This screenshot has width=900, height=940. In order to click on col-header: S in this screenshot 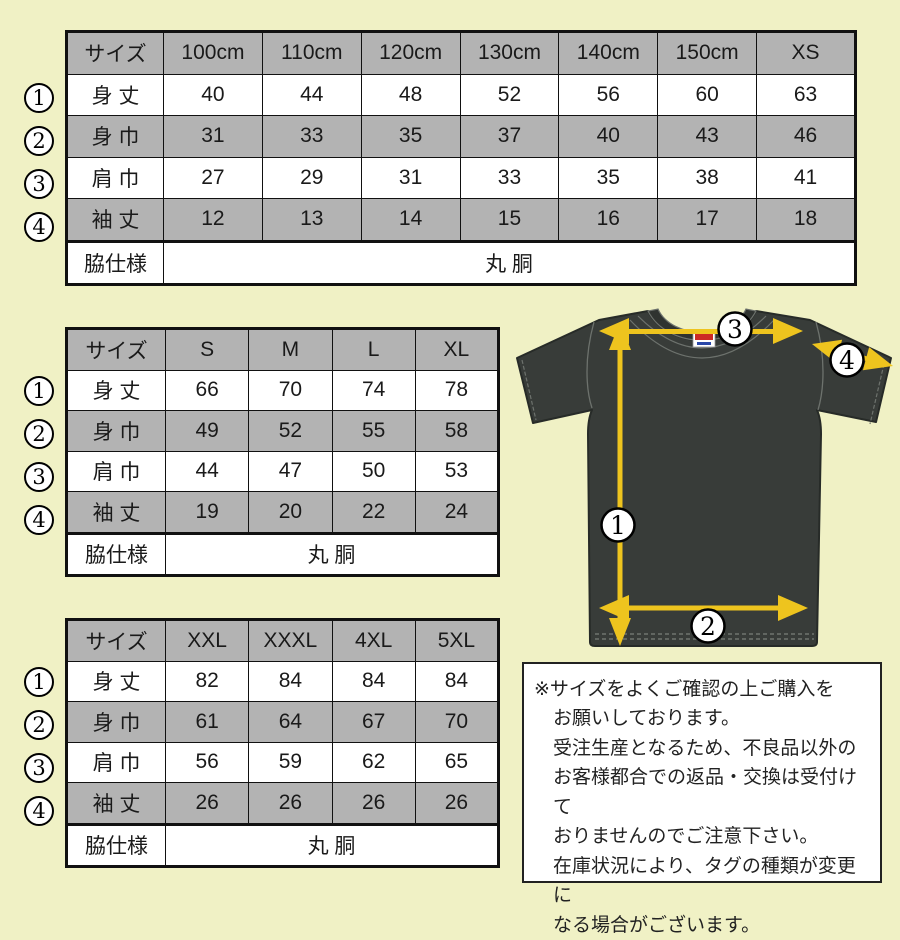, I will do `click(207, 349)`.